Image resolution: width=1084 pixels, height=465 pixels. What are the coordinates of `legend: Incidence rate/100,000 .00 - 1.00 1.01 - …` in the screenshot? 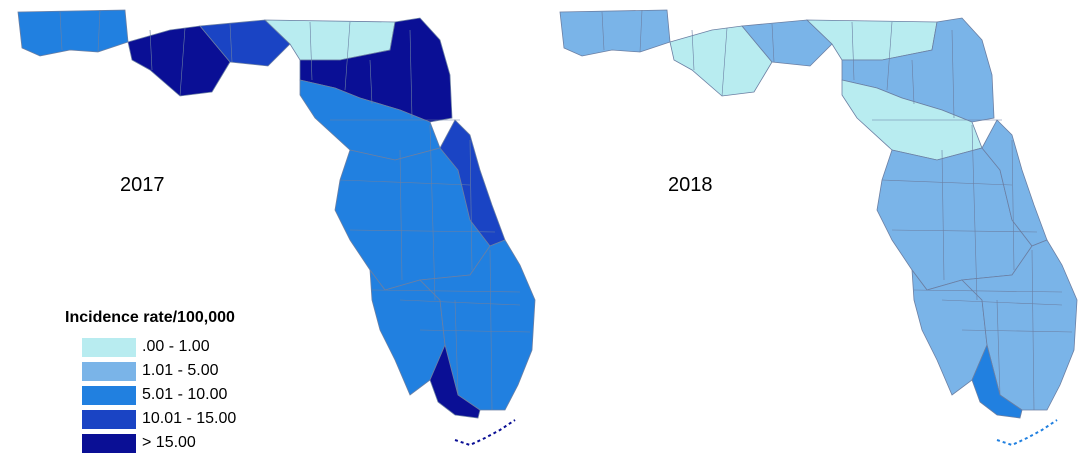 It's located at (150, 382).